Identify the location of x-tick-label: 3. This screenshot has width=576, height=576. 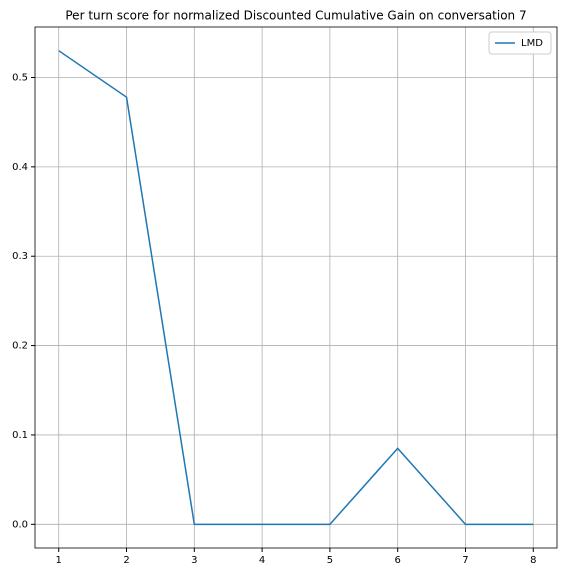
(194, 560).